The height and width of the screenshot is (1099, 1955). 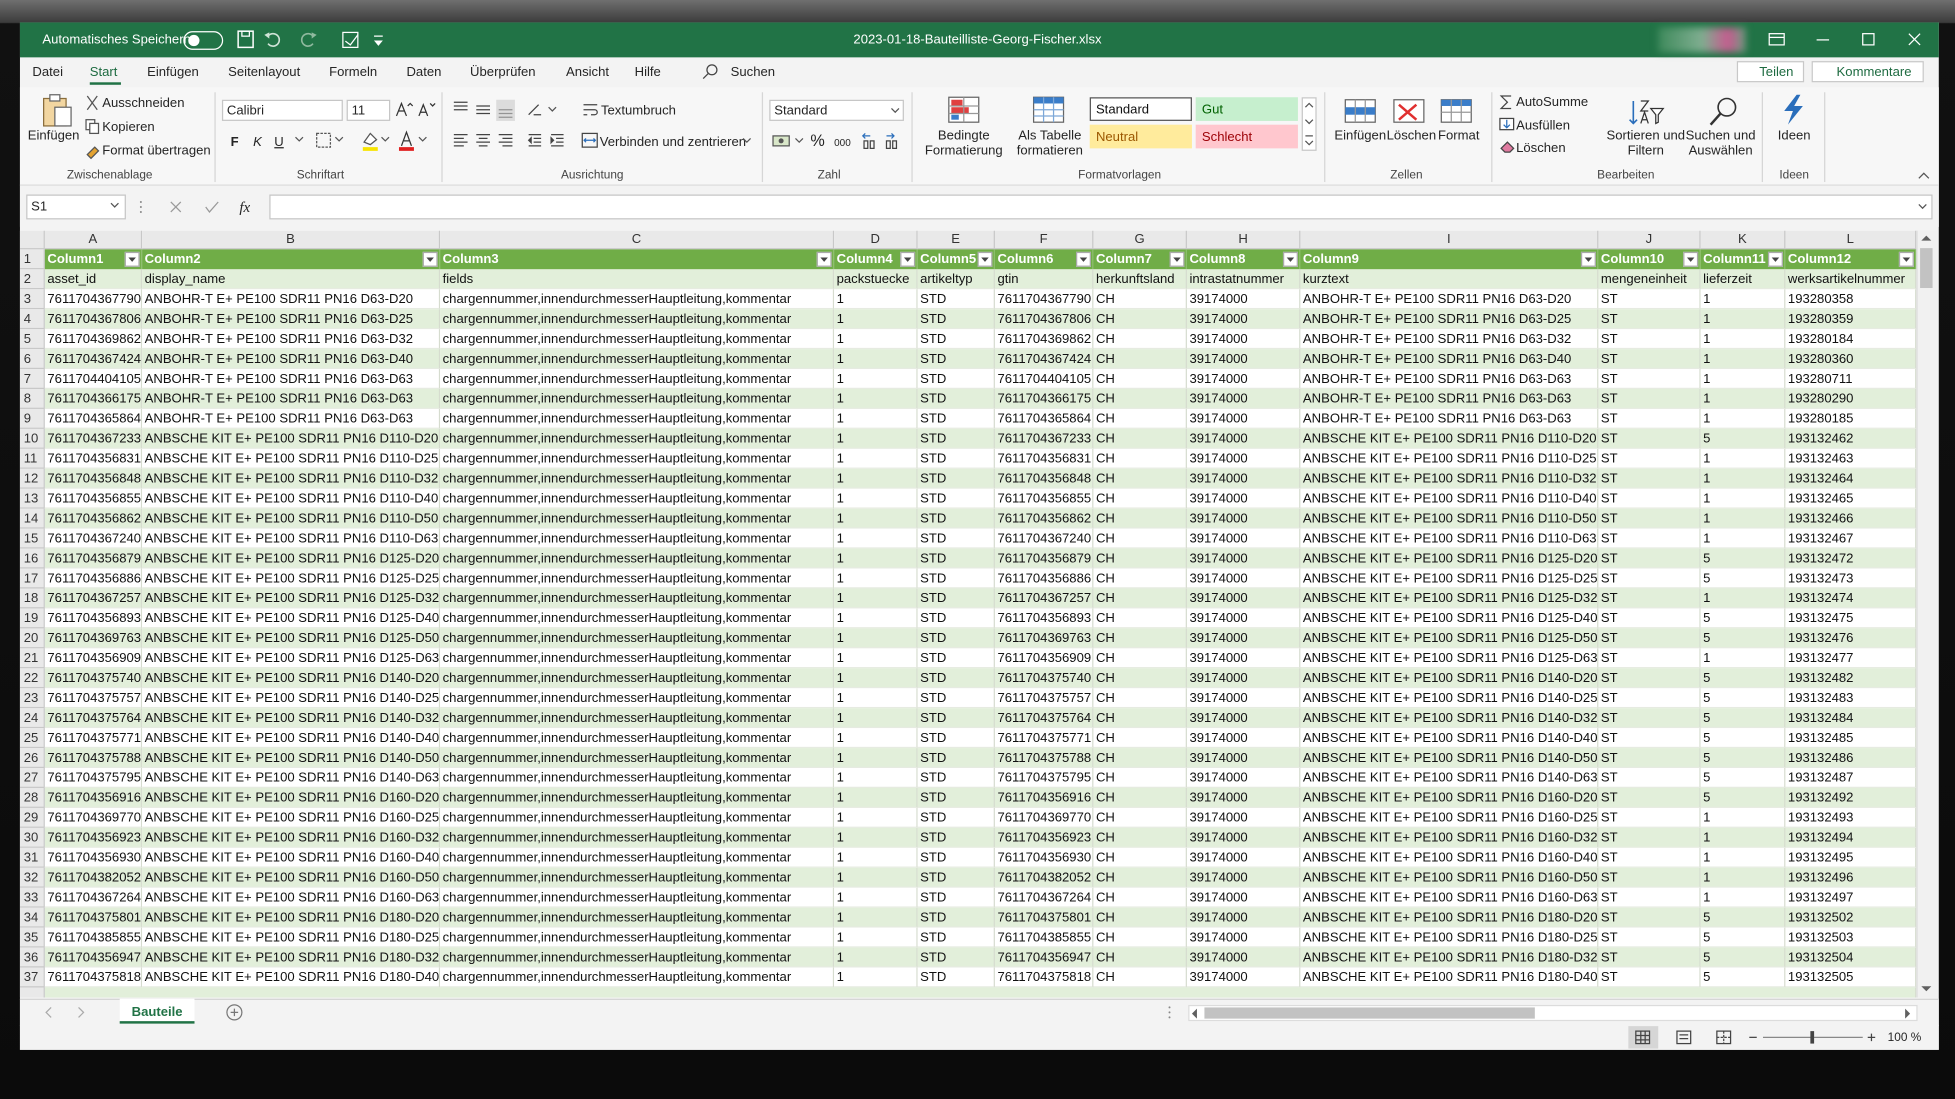 I want to click on cell: 7611704375764, so click(x=93, y=718).